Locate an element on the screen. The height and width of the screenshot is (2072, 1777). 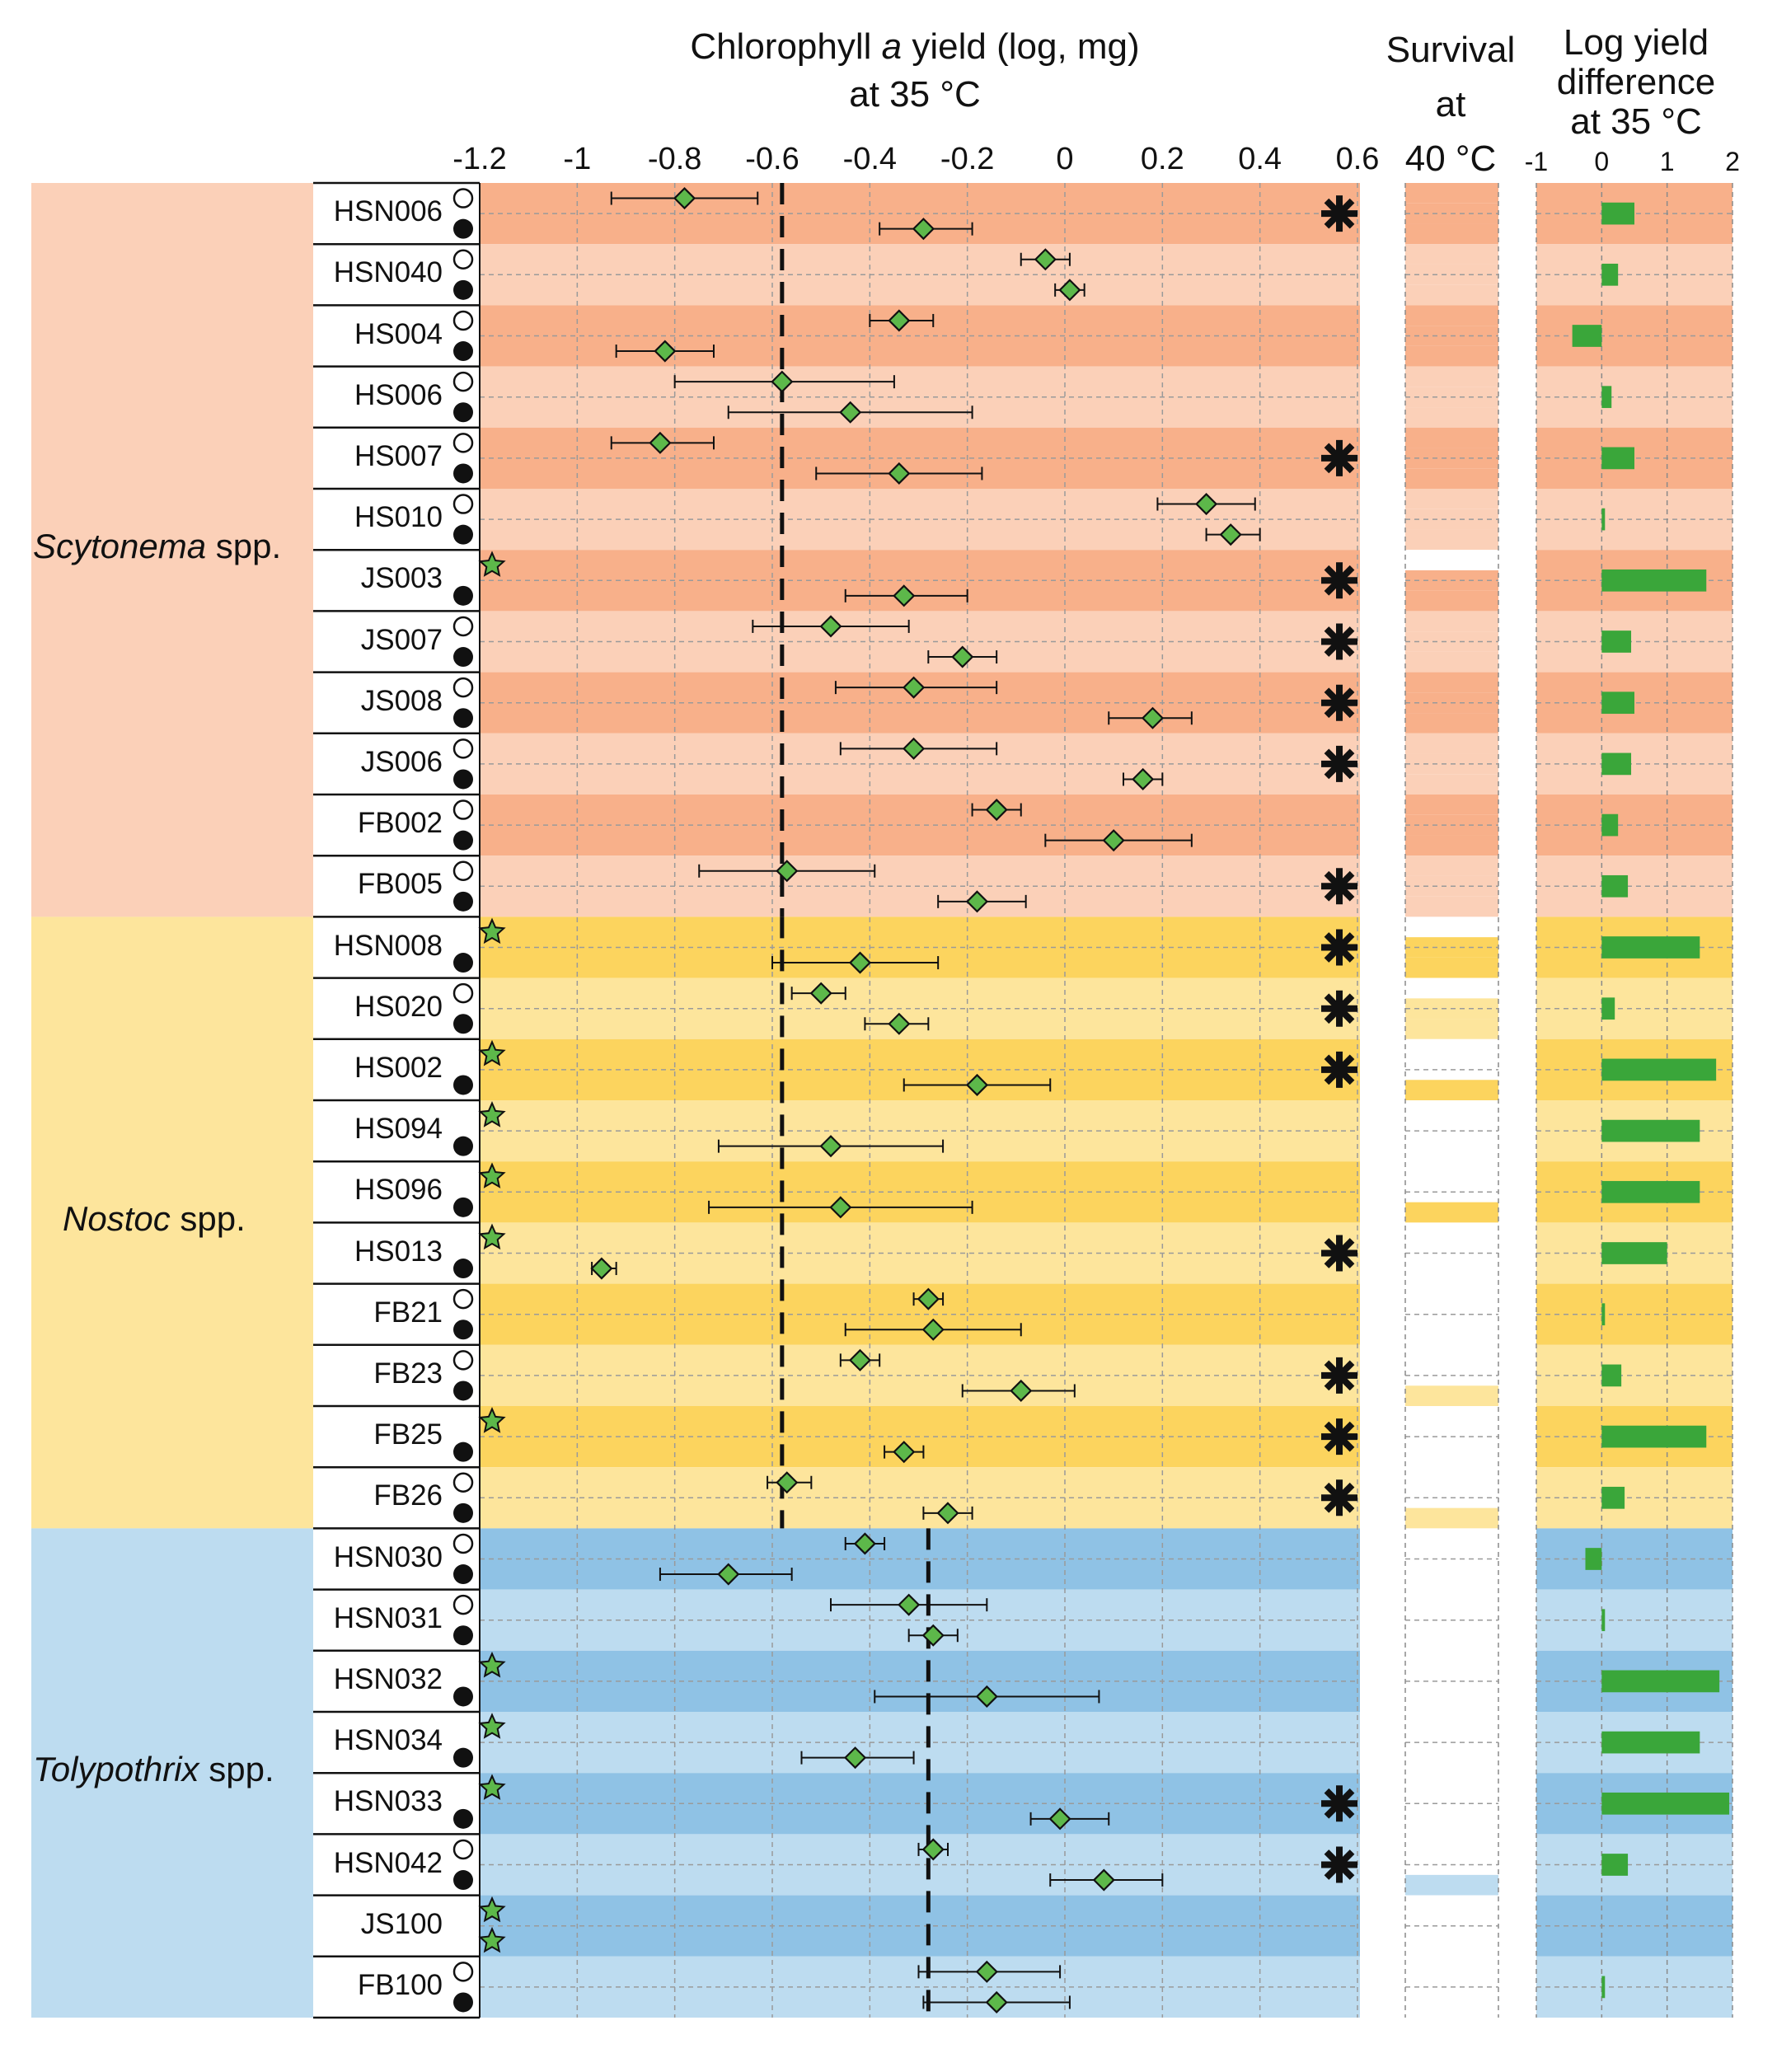
filled-circle-HSN040 is located at coordinates (463, 289).